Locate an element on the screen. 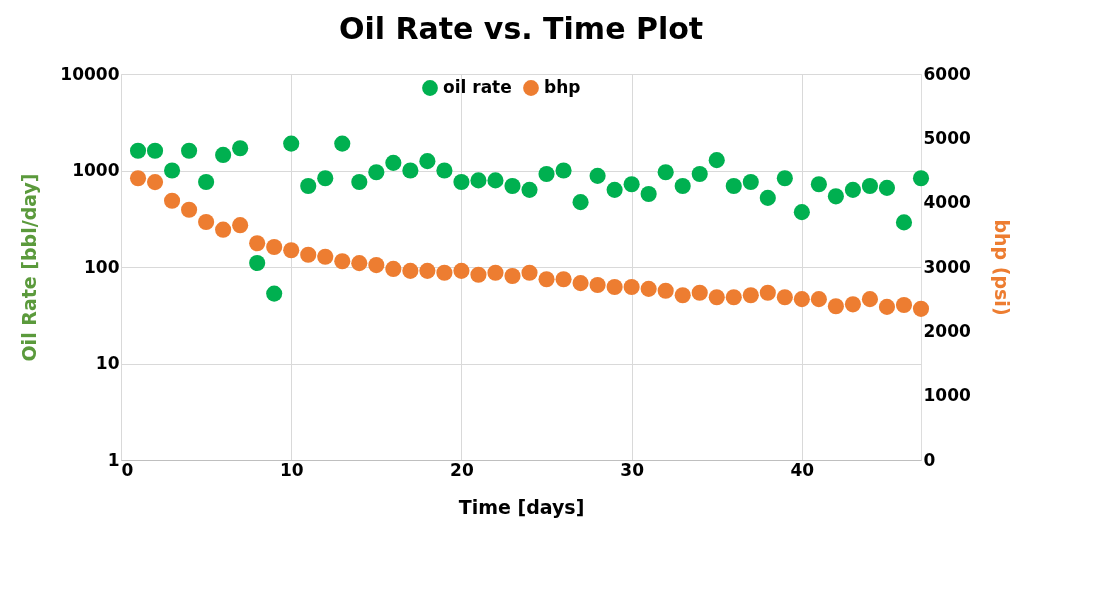 This screenshot has height=608, width=1110. y2-tick-label: 2000 is located at coordinates (947, 330).